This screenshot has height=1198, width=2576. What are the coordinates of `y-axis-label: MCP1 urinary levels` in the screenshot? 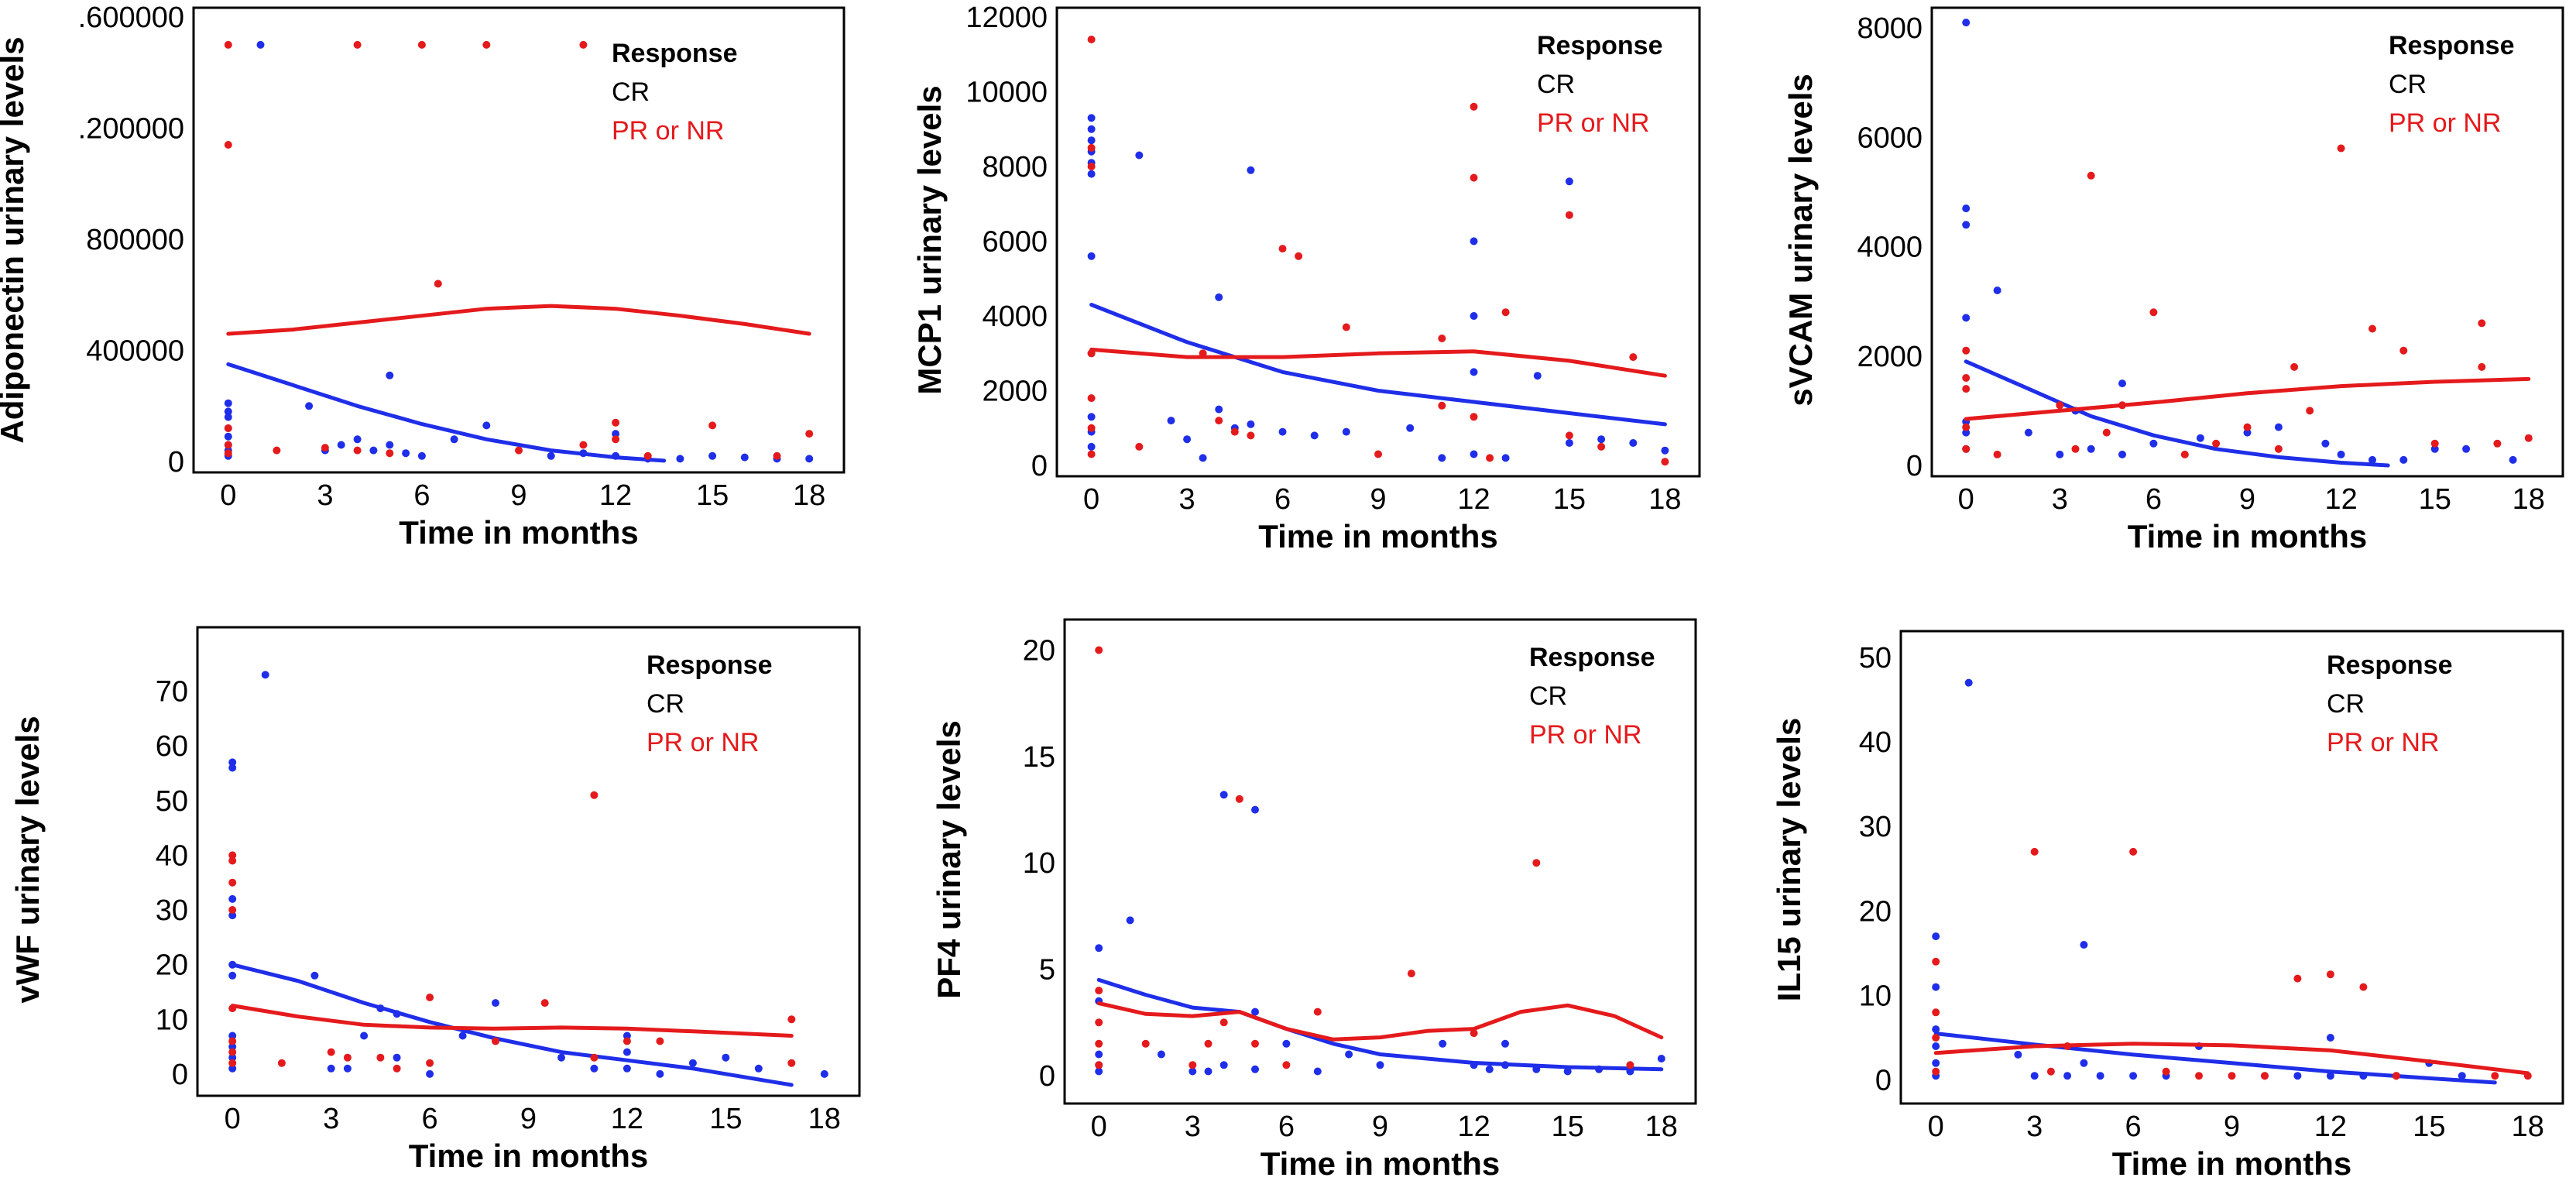 It's located at (929, 239).